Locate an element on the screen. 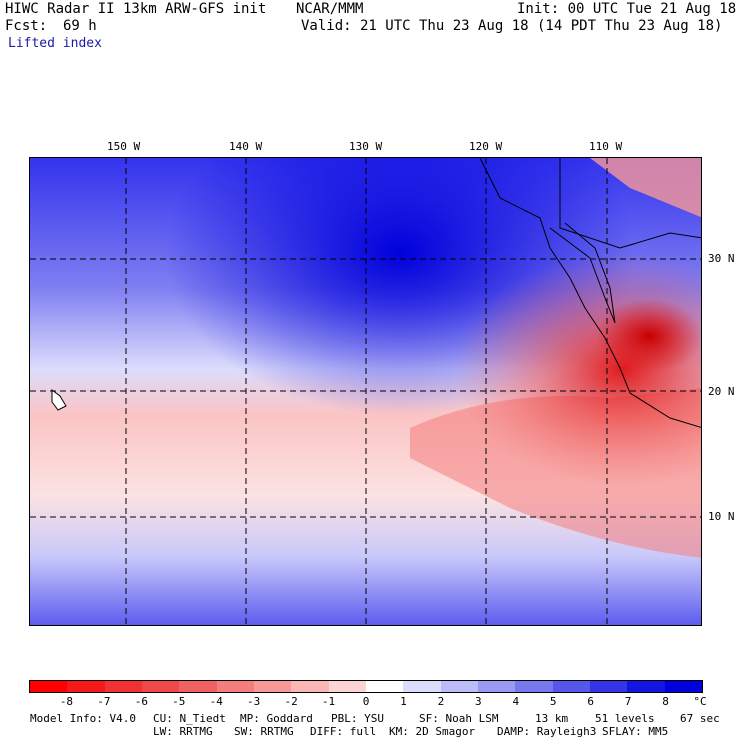  colorbar-tick-label: 3 is located at coordinates (478, 701).